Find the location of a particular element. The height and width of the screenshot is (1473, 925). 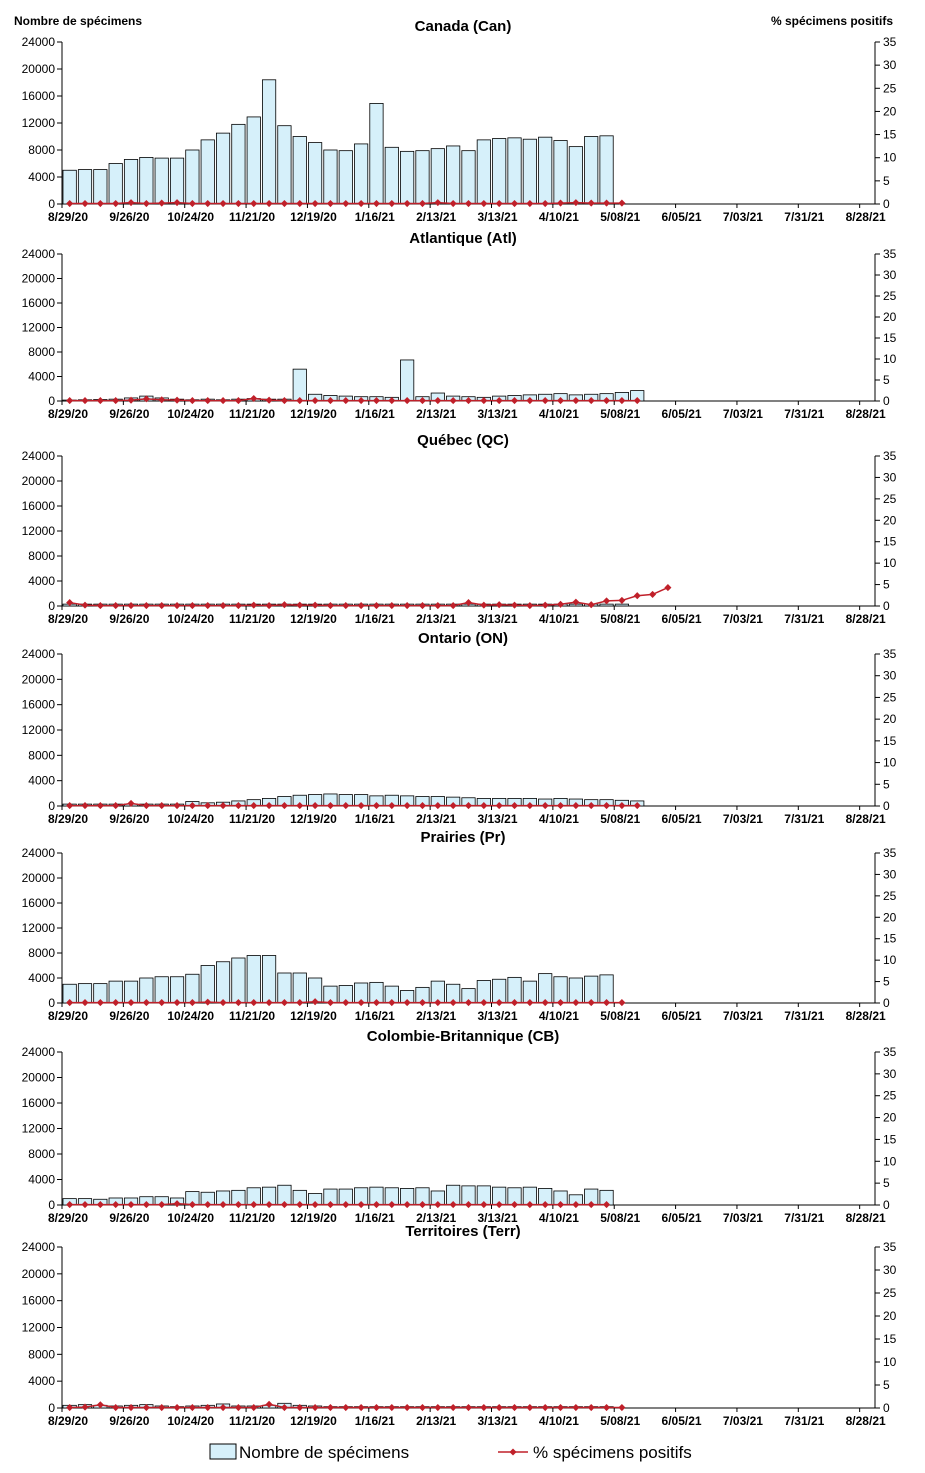

x-tick-label: 9/26/20 is located at coordinates (129, 819).